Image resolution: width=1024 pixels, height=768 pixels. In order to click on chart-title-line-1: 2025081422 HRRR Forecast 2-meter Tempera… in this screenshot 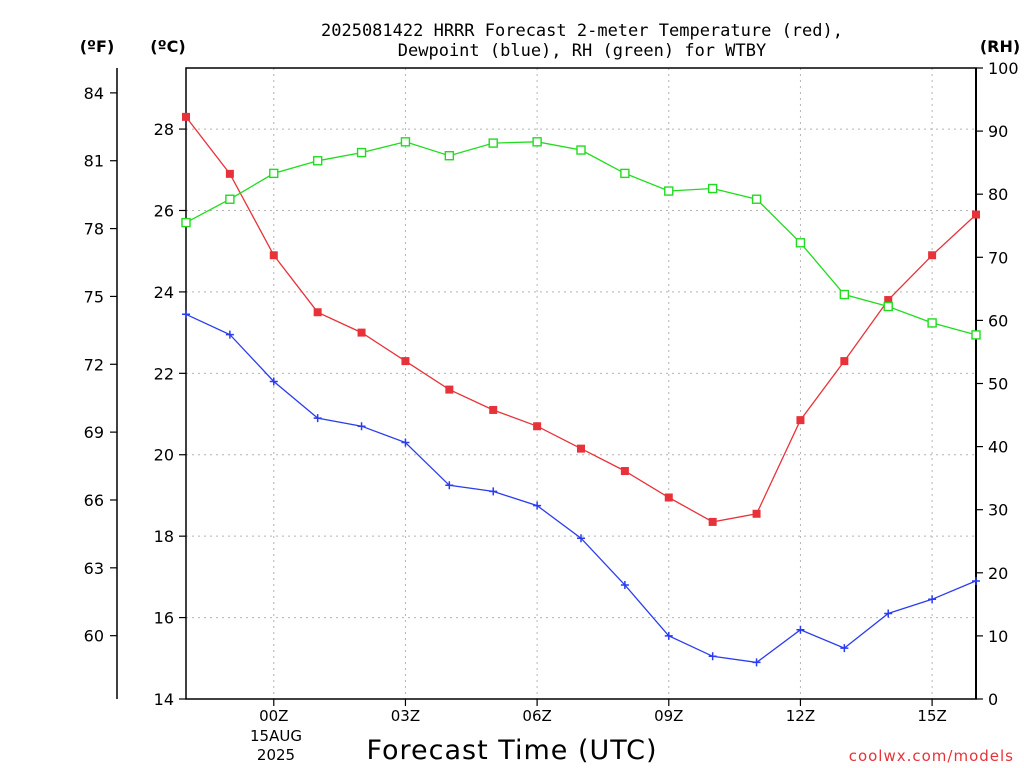, I will do `click(582, 31)`.